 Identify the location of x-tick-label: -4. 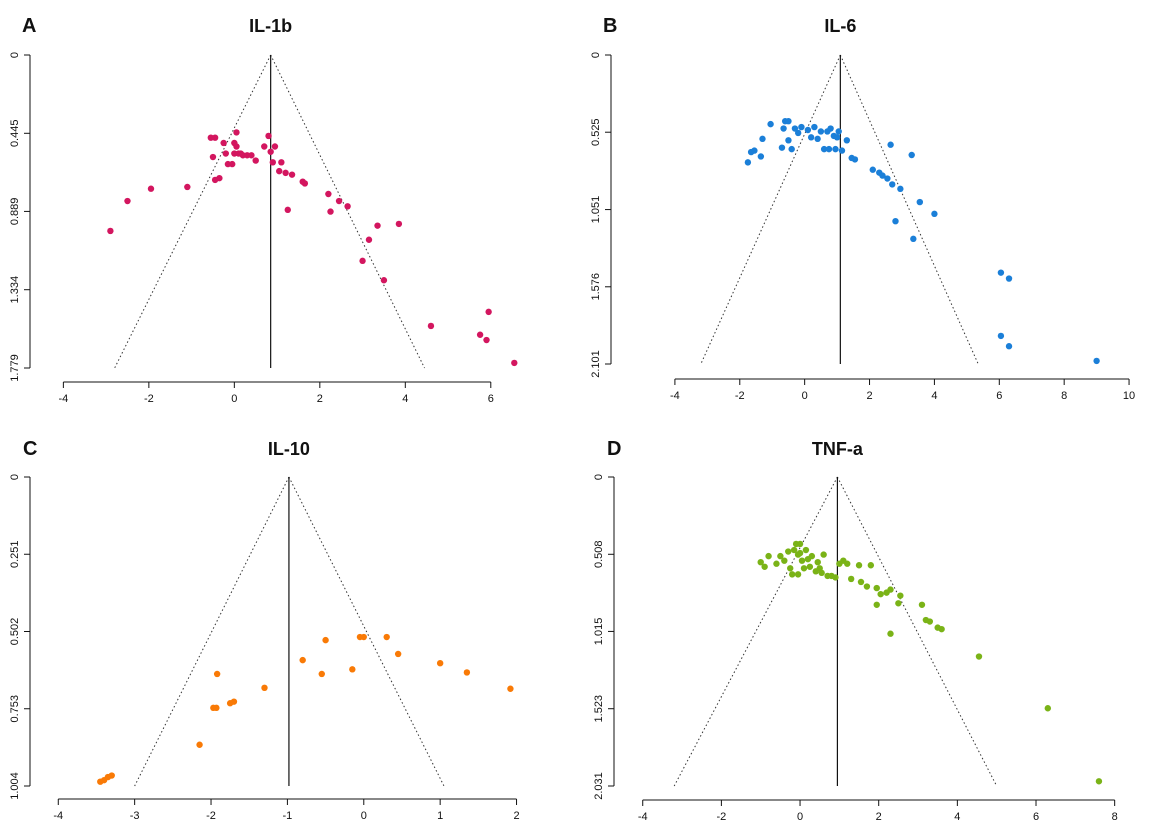
(675, 396).